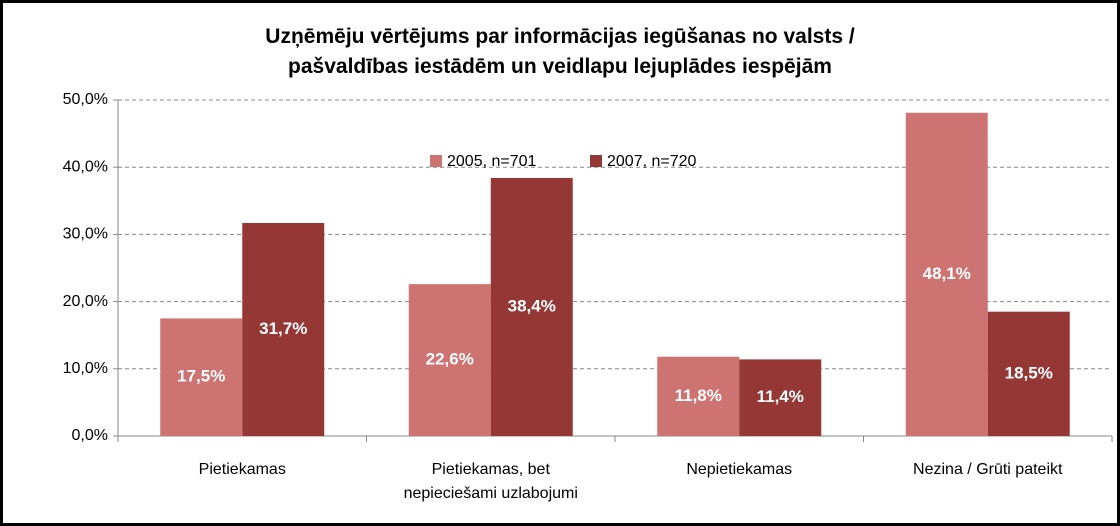 The height and width of the screenshot is (526, 1120). I want to click on data-label: 17,5%, so click(201, 376).